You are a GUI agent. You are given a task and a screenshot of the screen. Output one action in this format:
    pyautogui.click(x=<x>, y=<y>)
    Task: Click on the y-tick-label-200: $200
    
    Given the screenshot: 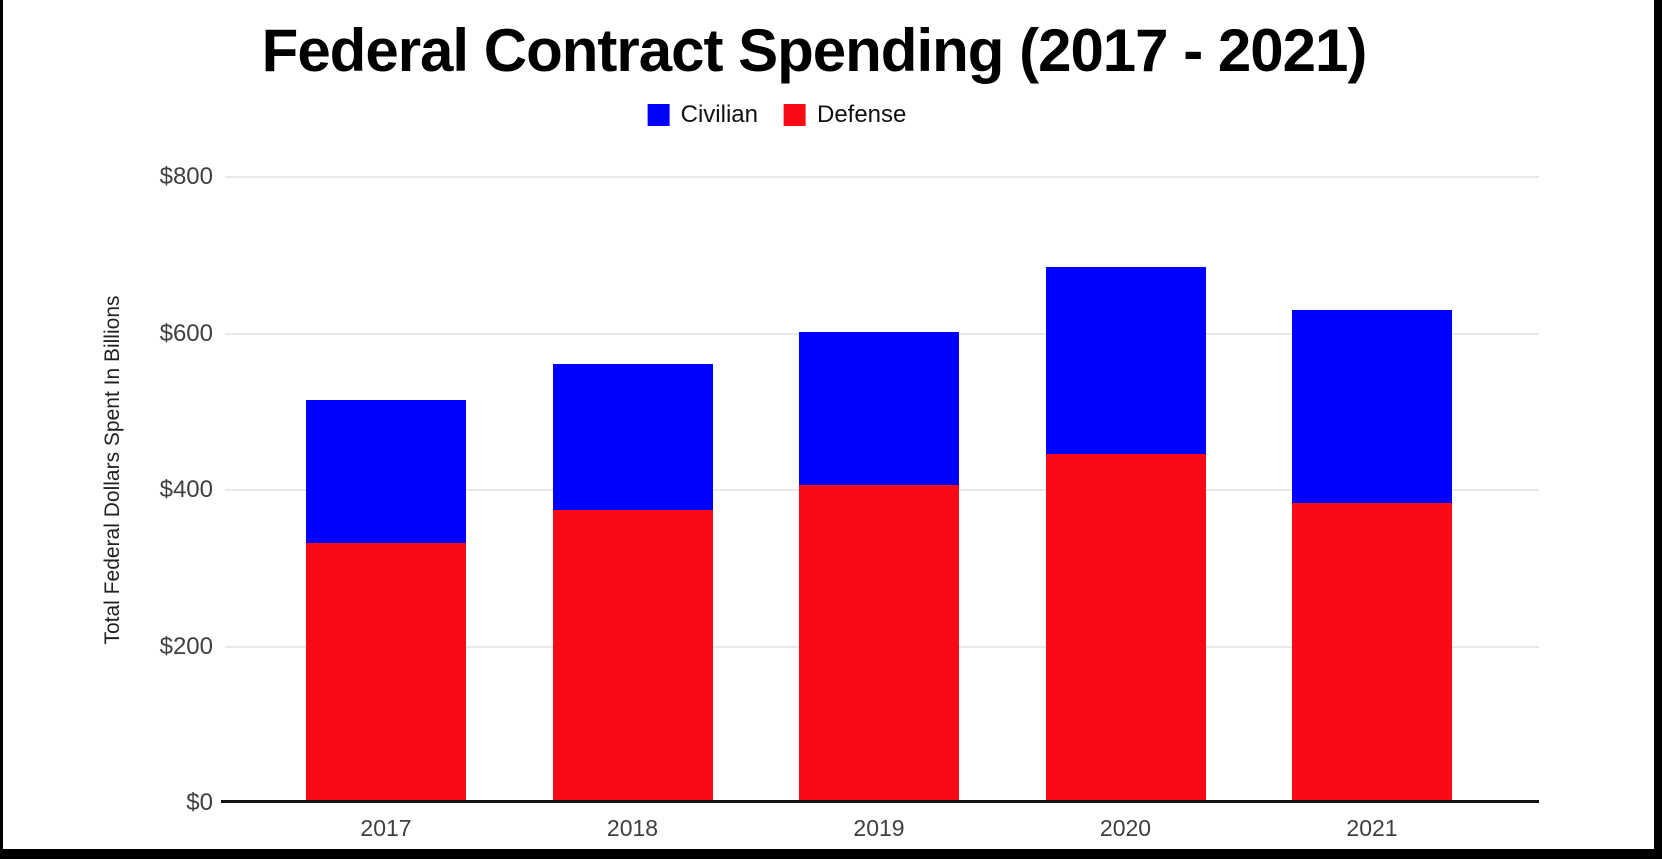 What is the action you would take?
    pyautogui.click(x=186, y=646)
    